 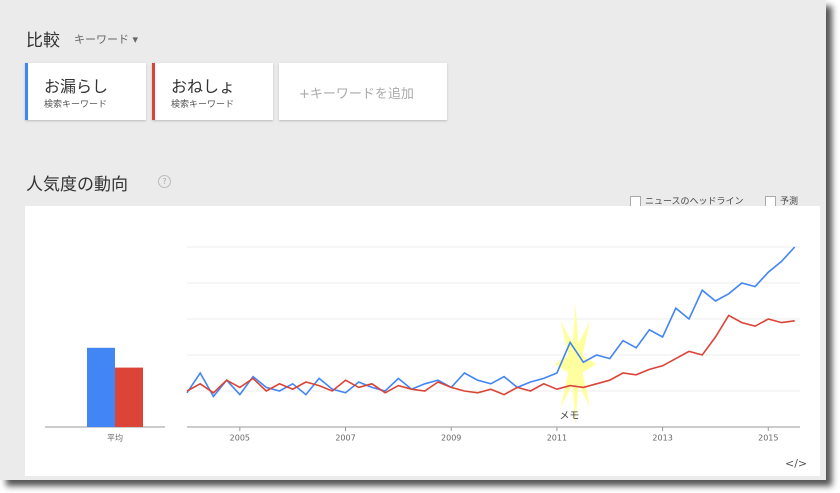 What do you see at coordinates (789, 202) in the screenshot?
I see `forecast-label: 予測` at bounding box center [789, 202].